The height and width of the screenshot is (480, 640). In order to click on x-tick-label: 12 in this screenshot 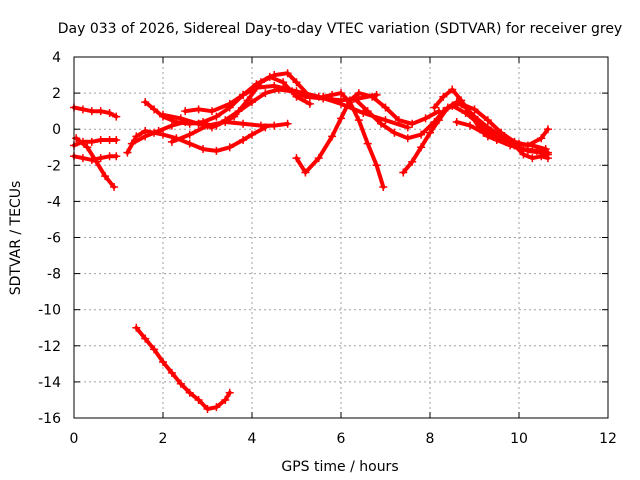, I will do `click(608, 439)`.